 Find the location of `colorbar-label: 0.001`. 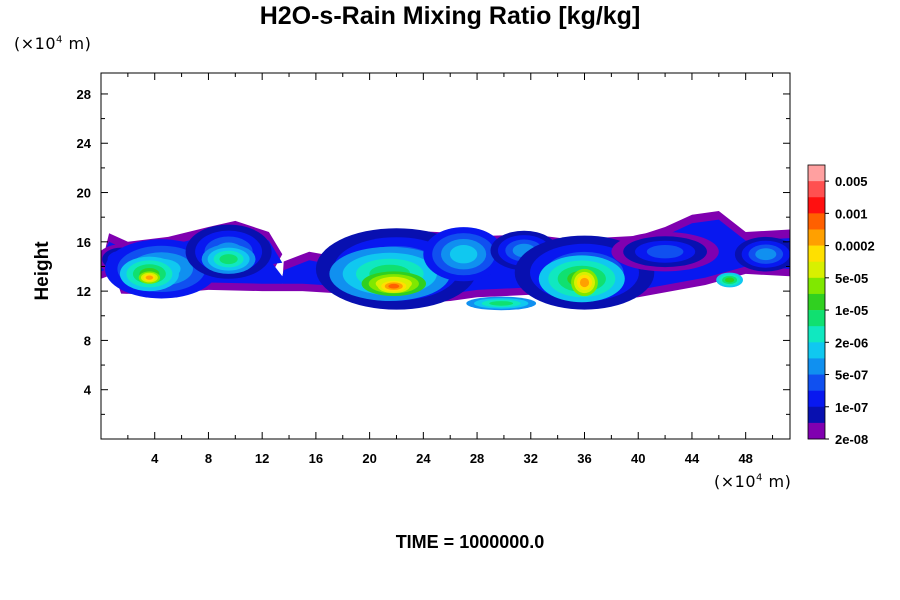

colorbar-label: 0.001 is located at coordinates (851, 213).